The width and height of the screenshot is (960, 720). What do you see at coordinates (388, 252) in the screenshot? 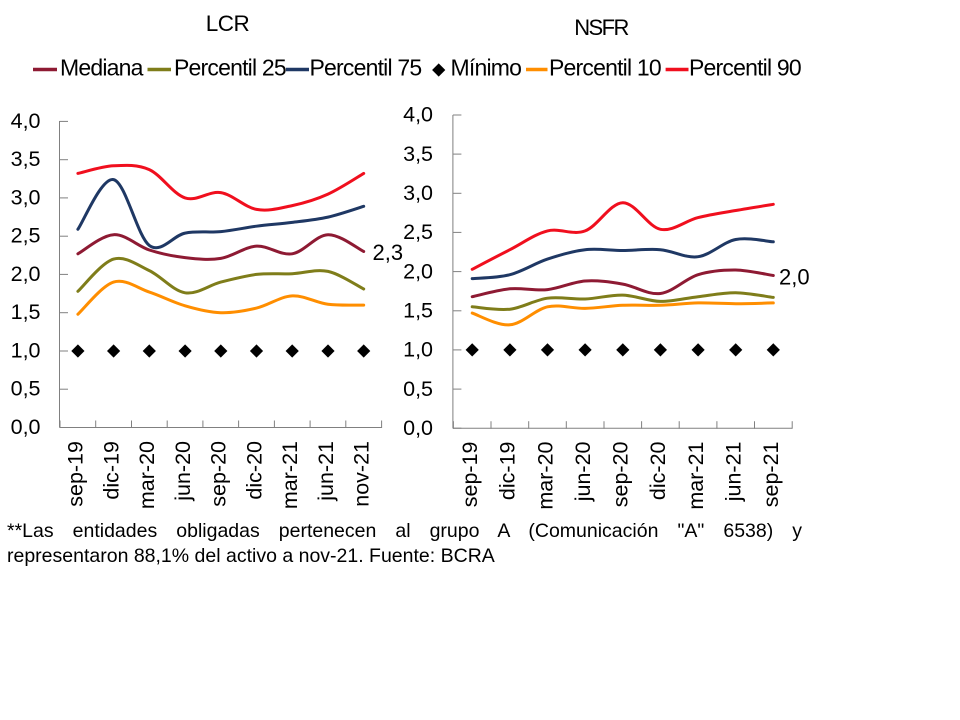
I see `svg-text: 2,3` at bounding box center [388, 252].